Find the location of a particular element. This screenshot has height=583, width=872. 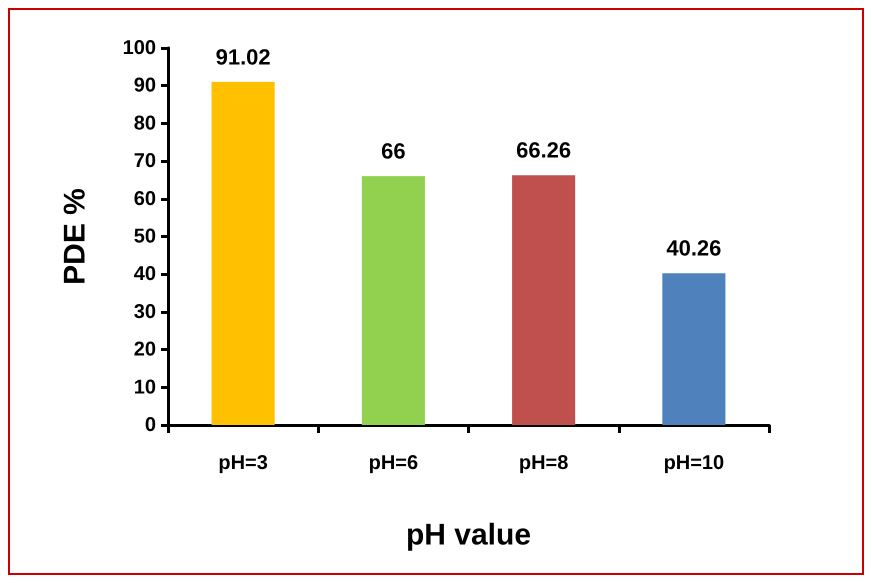

x-tick-label: pH=10 is located at coordinates (694, 463).